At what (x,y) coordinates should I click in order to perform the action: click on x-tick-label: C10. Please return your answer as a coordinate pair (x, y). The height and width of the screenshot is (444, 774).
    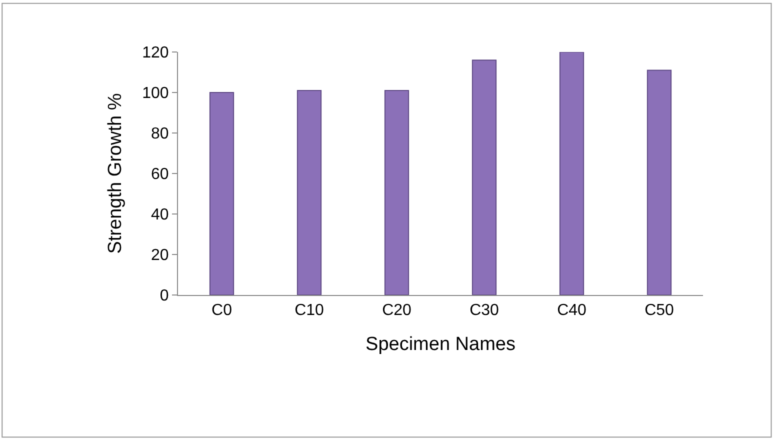
    Looking at the image, I should click on (309, 311).